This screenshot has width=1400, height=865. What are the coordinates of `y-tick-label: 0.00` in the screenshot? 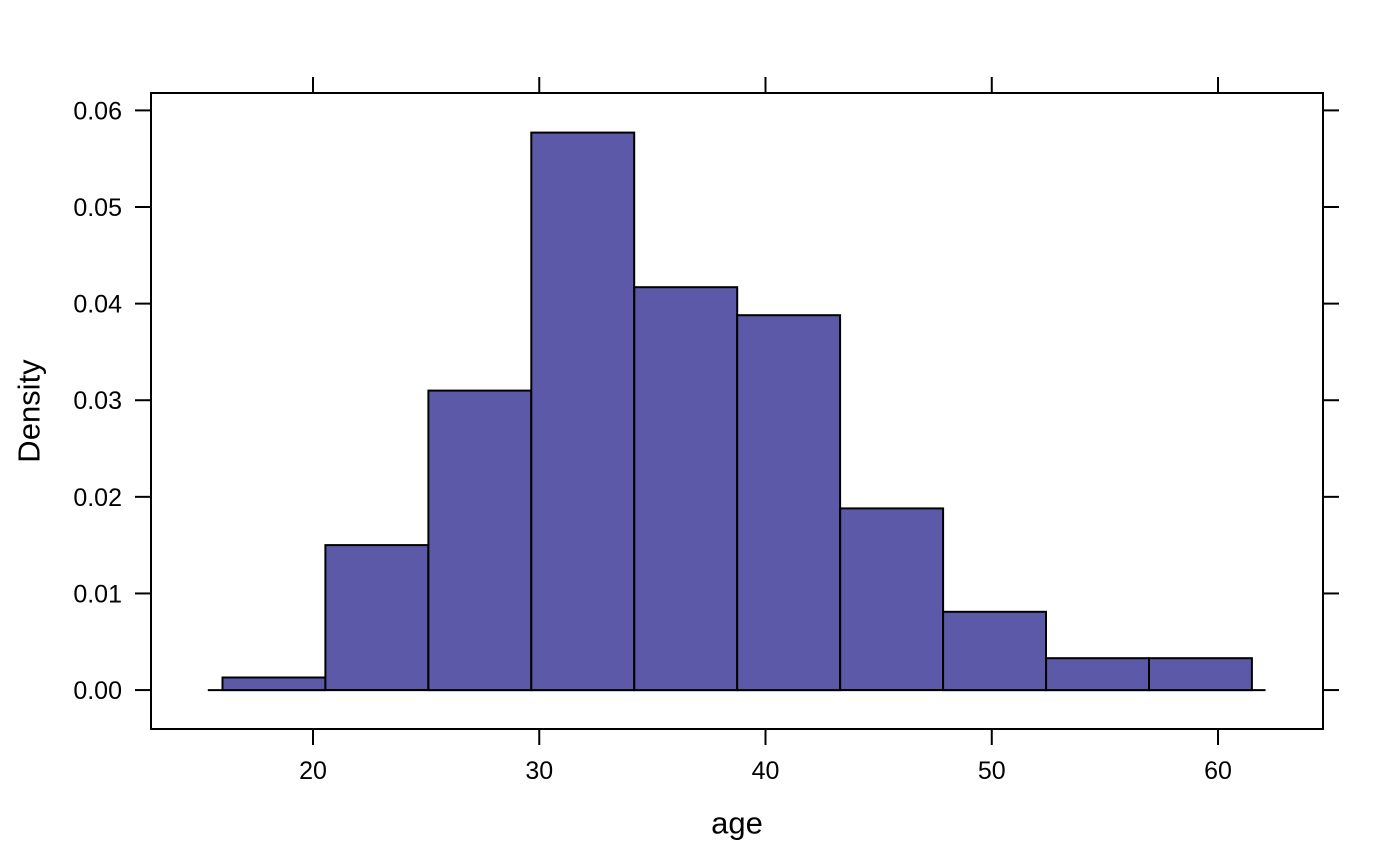 It's located at (97, 691).